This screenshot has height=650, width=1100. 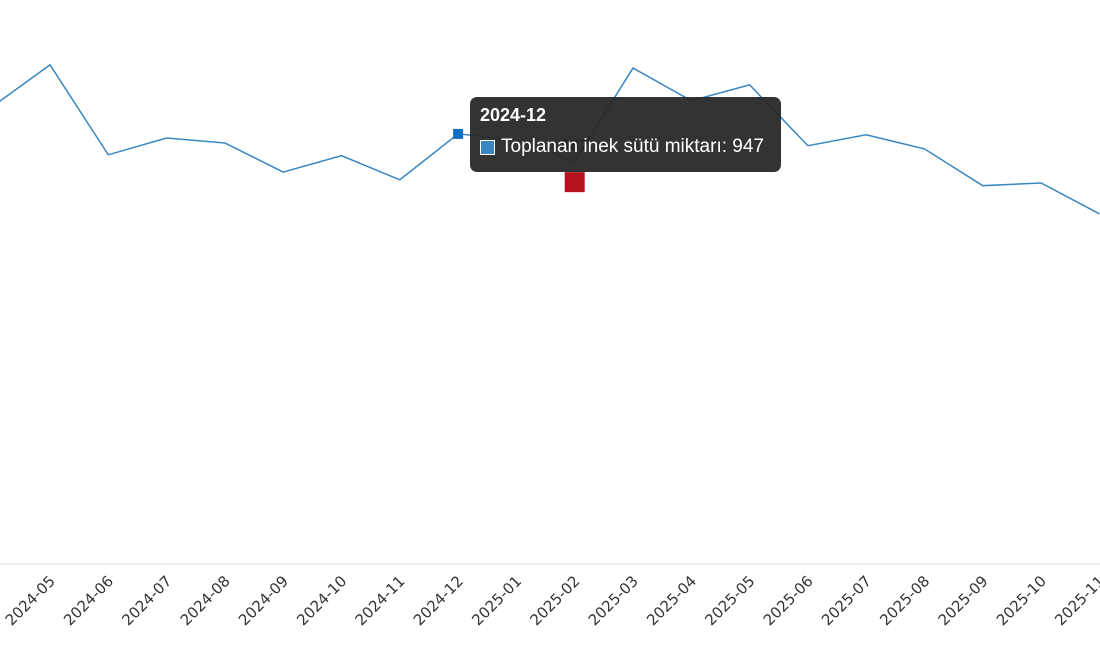 What do you see at coordinates (1021, 600) in the screenshot?
I see `x-tick-label: 2025-10` at bounding box center [1021, 600].